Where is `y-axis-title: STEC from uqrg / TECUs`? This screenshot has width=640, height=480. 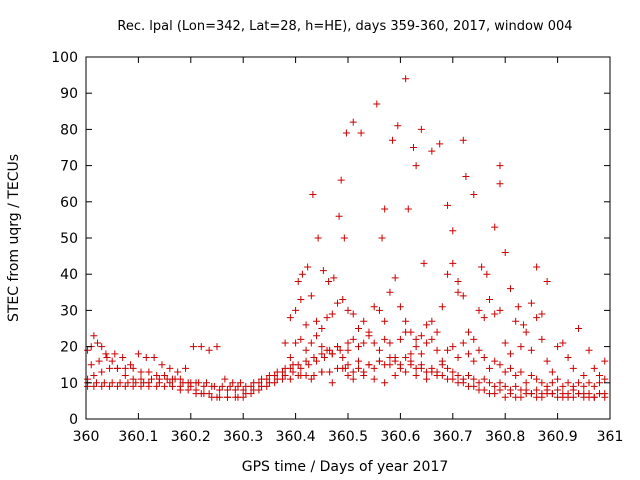 y-axis-title: STEC from uqrg / TECUs is located at coordinates (14, 238).